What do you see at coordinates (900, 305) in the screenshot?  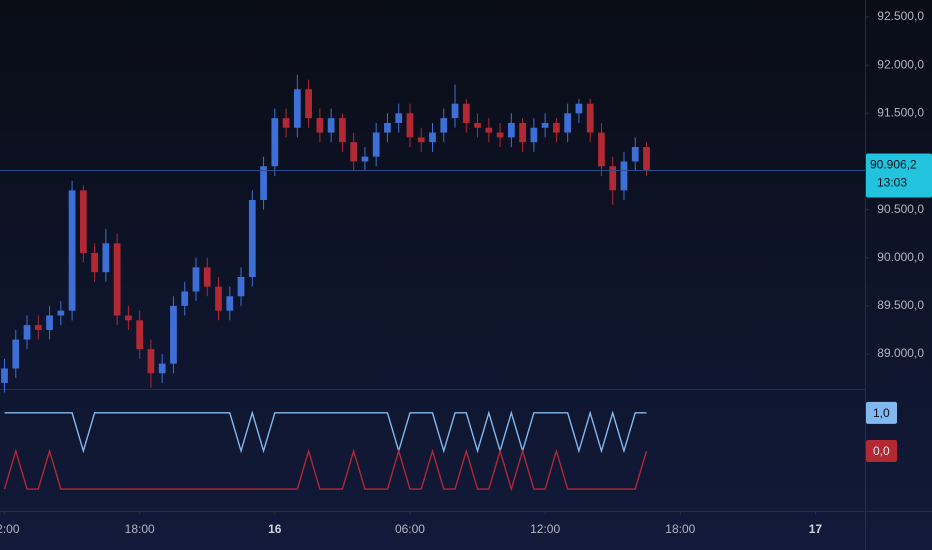 I see `y-tick-label: 89.500,0` at bounding box center [900, 305].